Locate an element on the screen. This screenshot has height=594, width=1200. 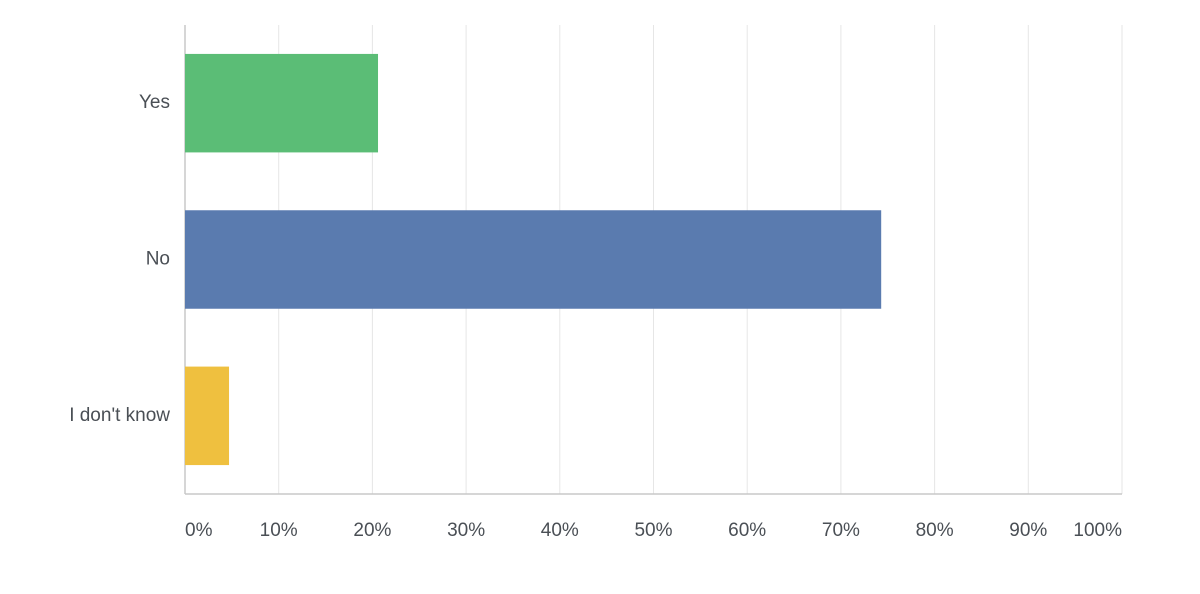
x-tick-label: 40% is located at coordinates (560, 530).